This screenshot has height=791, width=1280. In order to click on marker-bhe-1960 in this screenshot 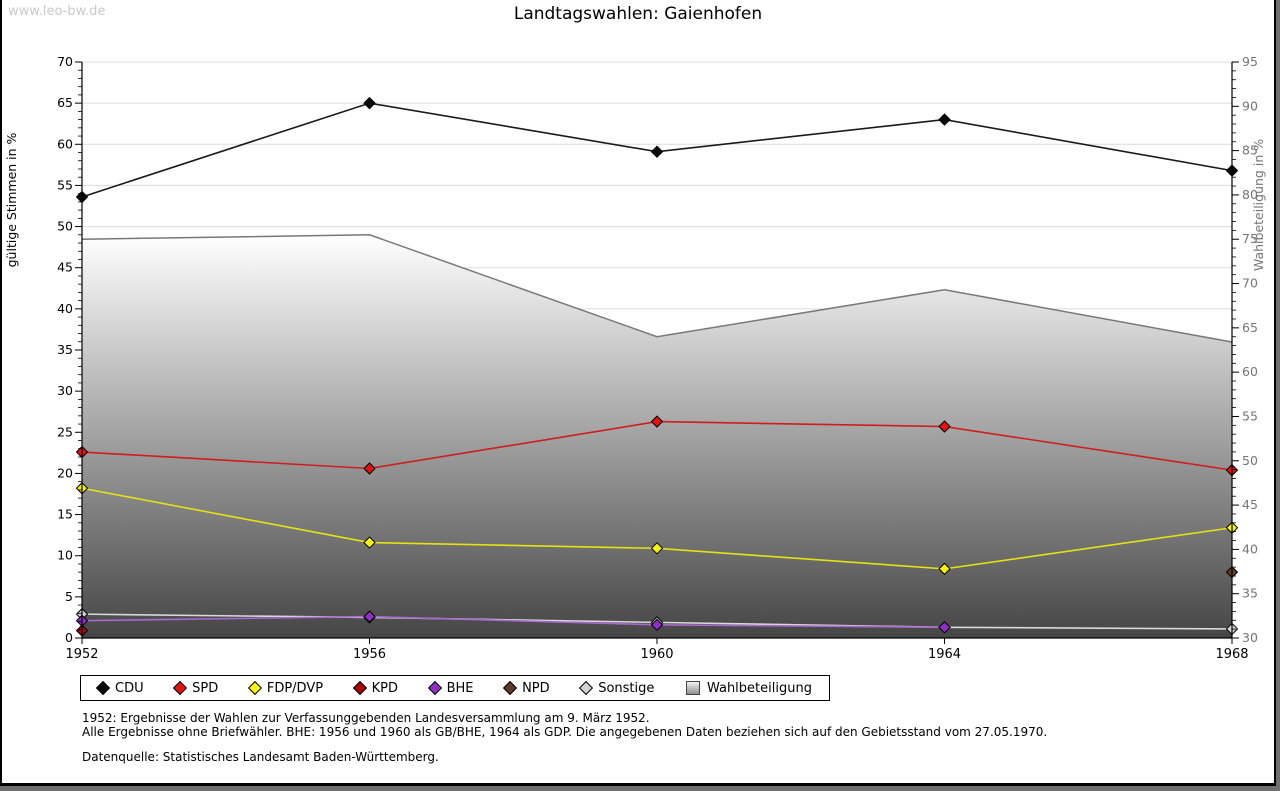, I will do `click(657, 625)`.